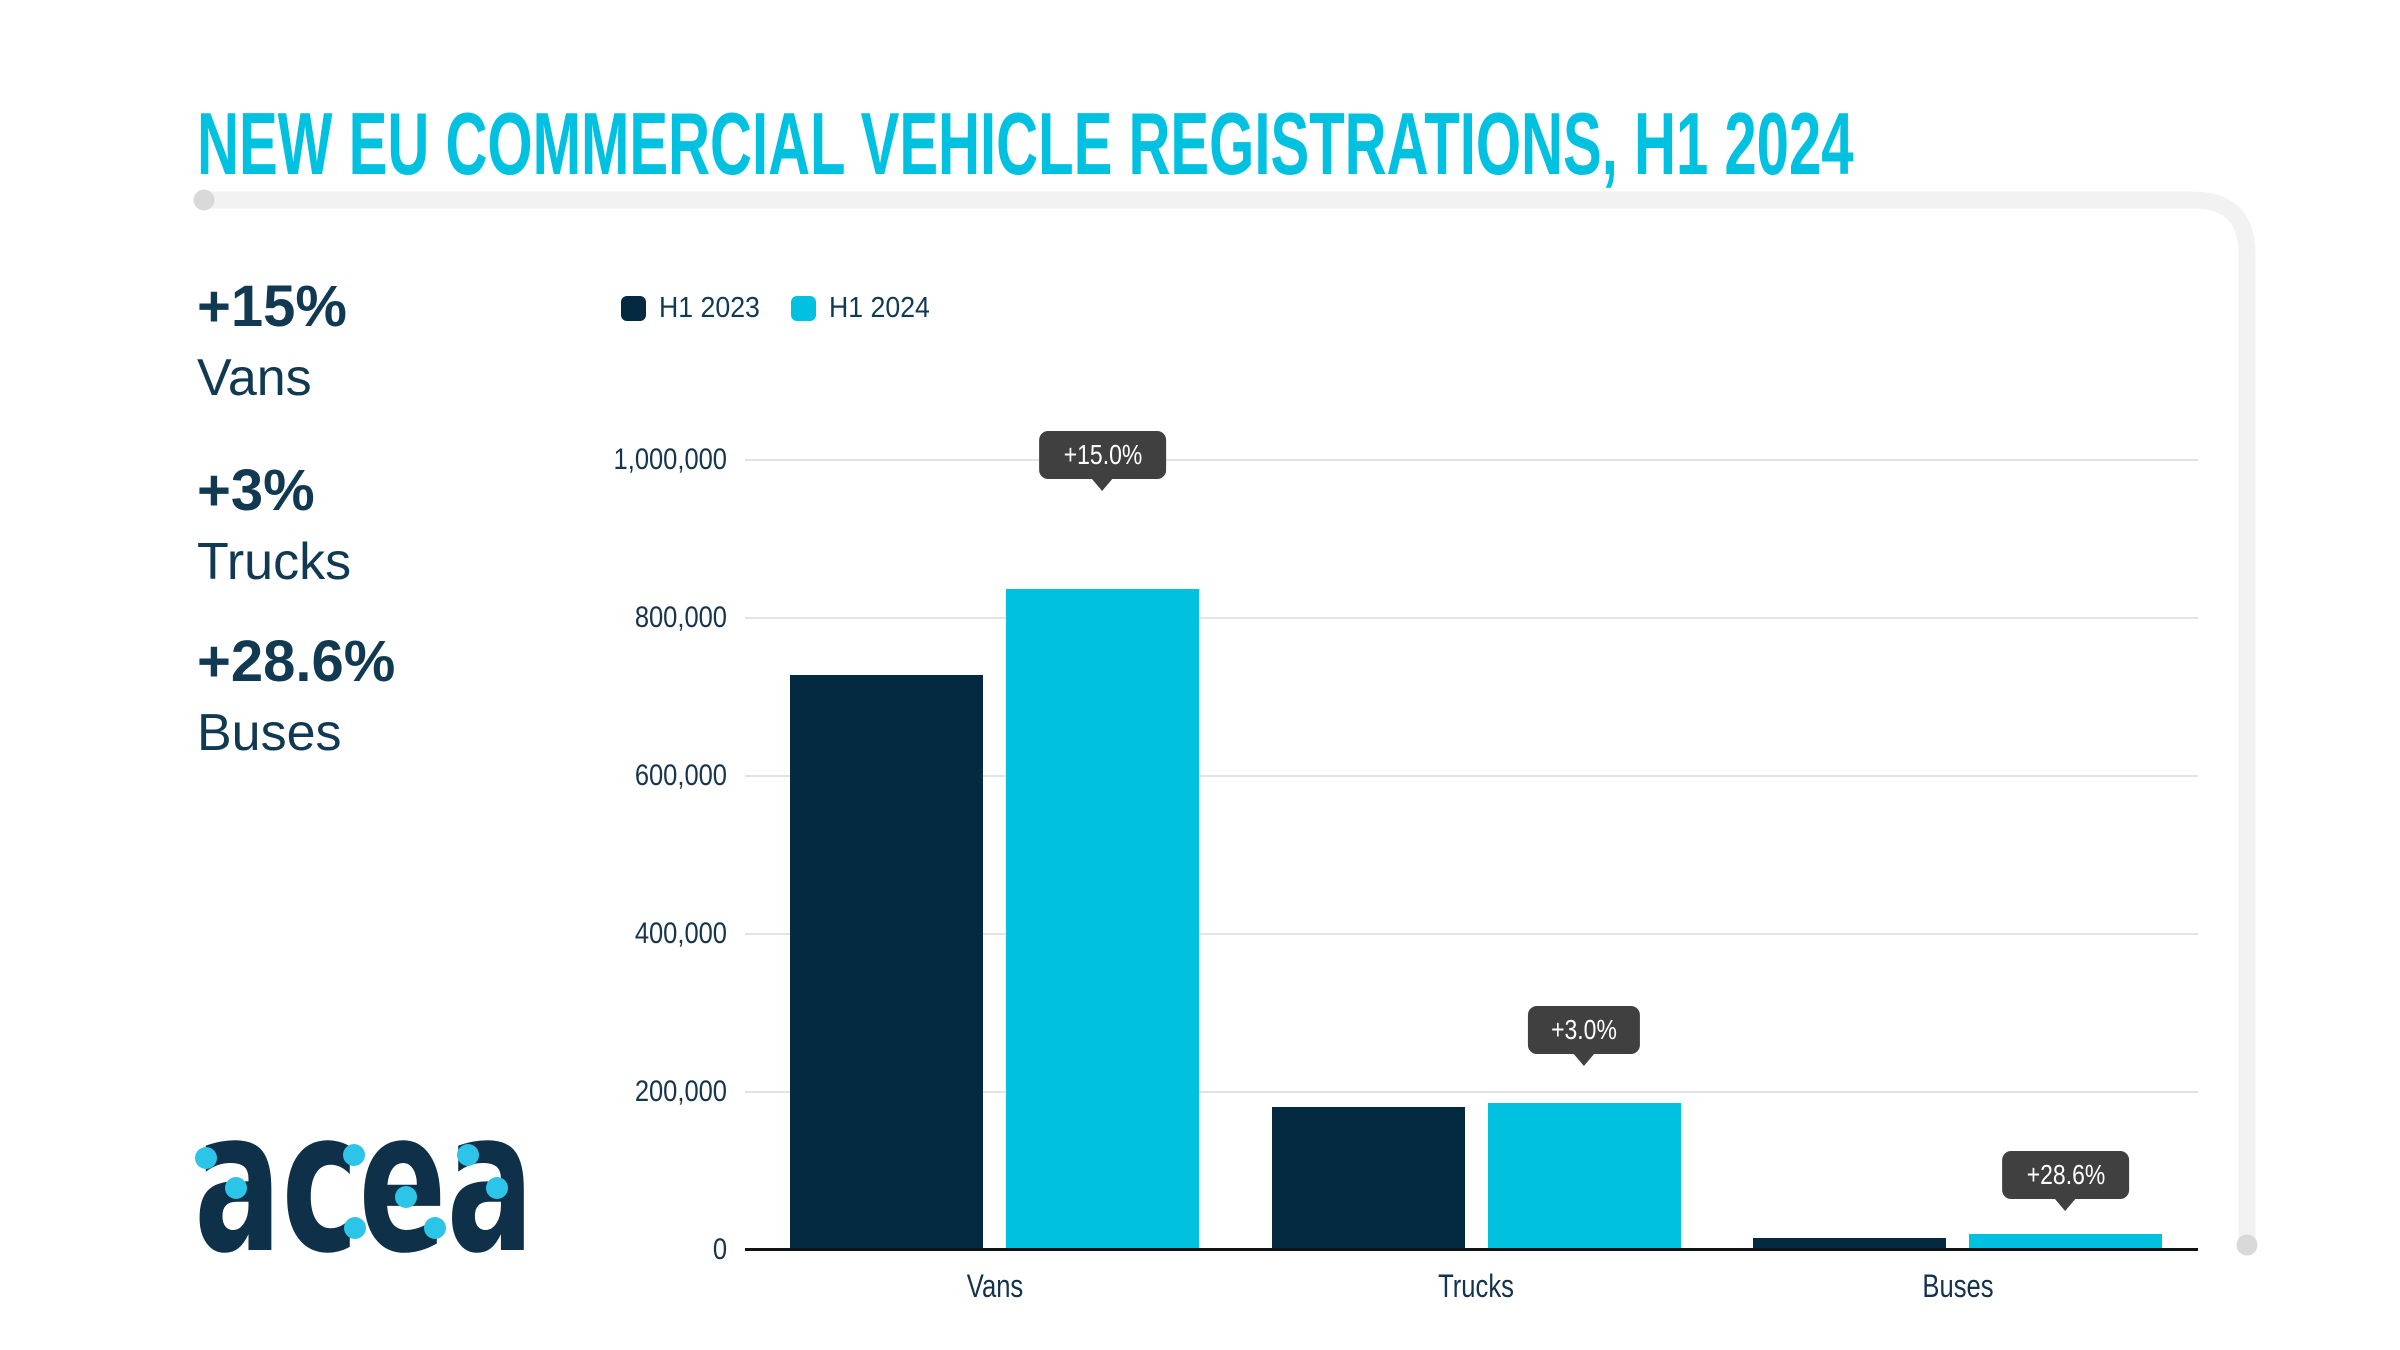 This screenshot has width=2400, height=1350. I want to click on annotation-bubble-buses: +28.6%, so click(2065, 1181).